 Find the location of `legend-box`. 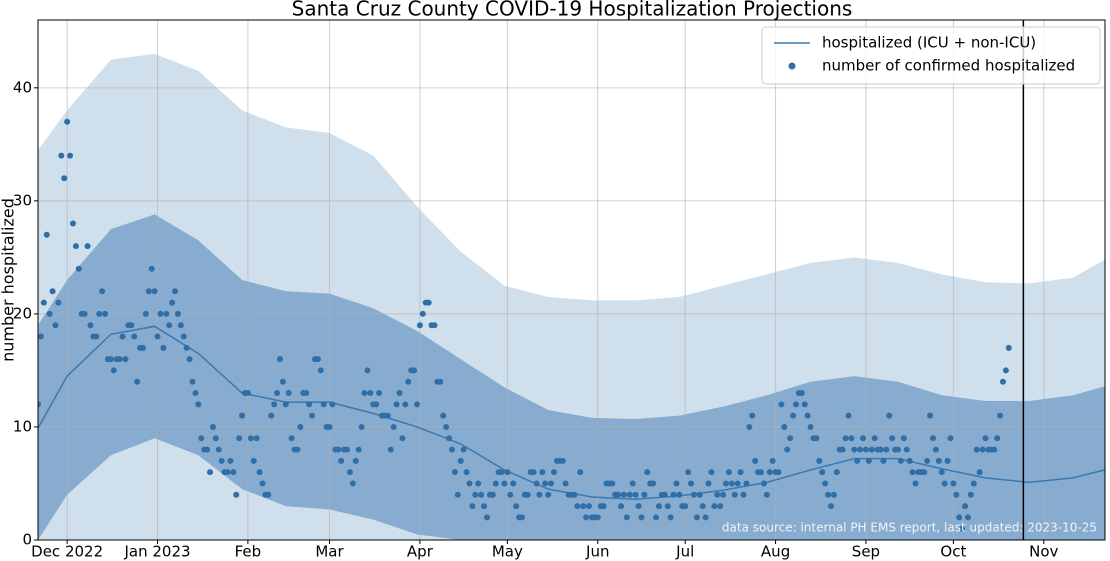

legend-box is located at coordinates (931, 55).